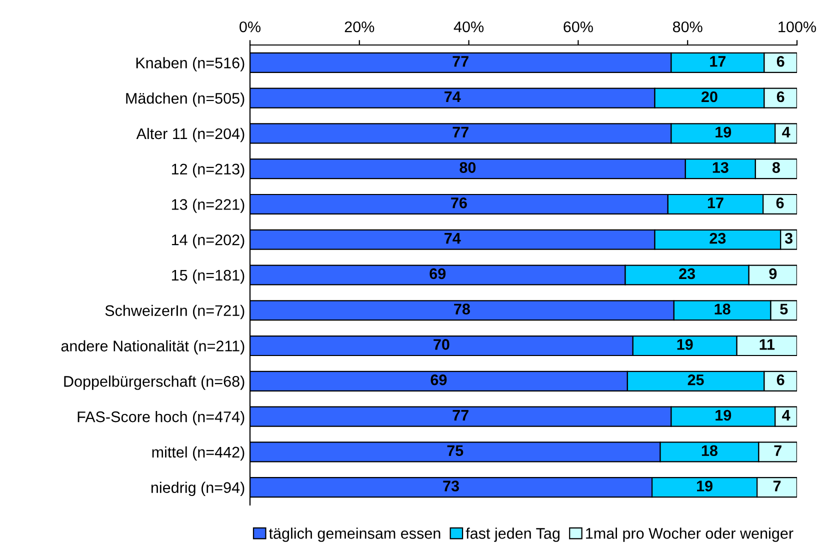  I want to click on y-tick-label: 12 (n=213), so click(208, 170).